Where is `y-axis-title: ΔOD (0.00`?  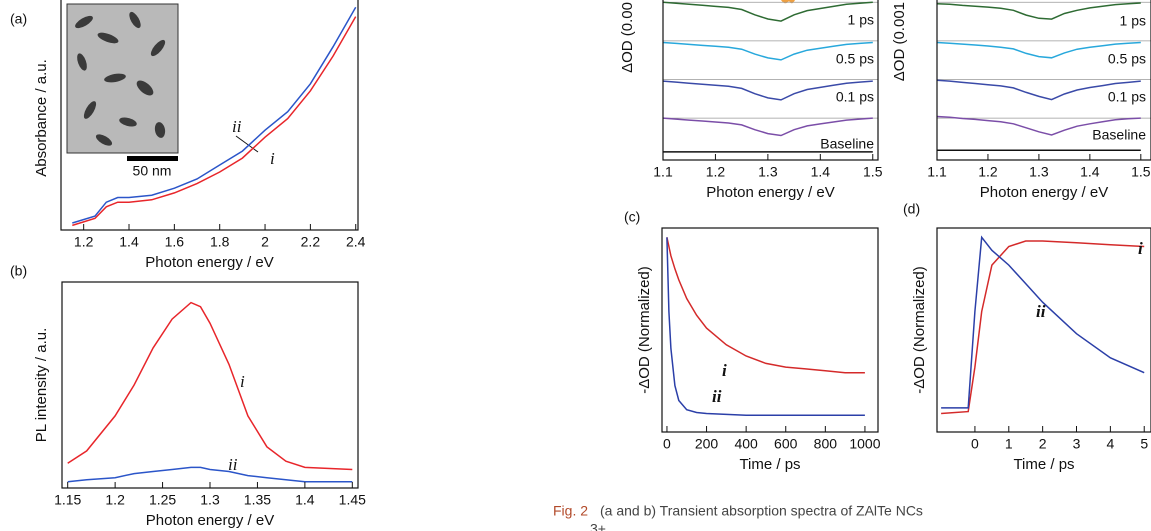 y-axis-title: ΔOD (0.00 is located at coordinates (627, 37).